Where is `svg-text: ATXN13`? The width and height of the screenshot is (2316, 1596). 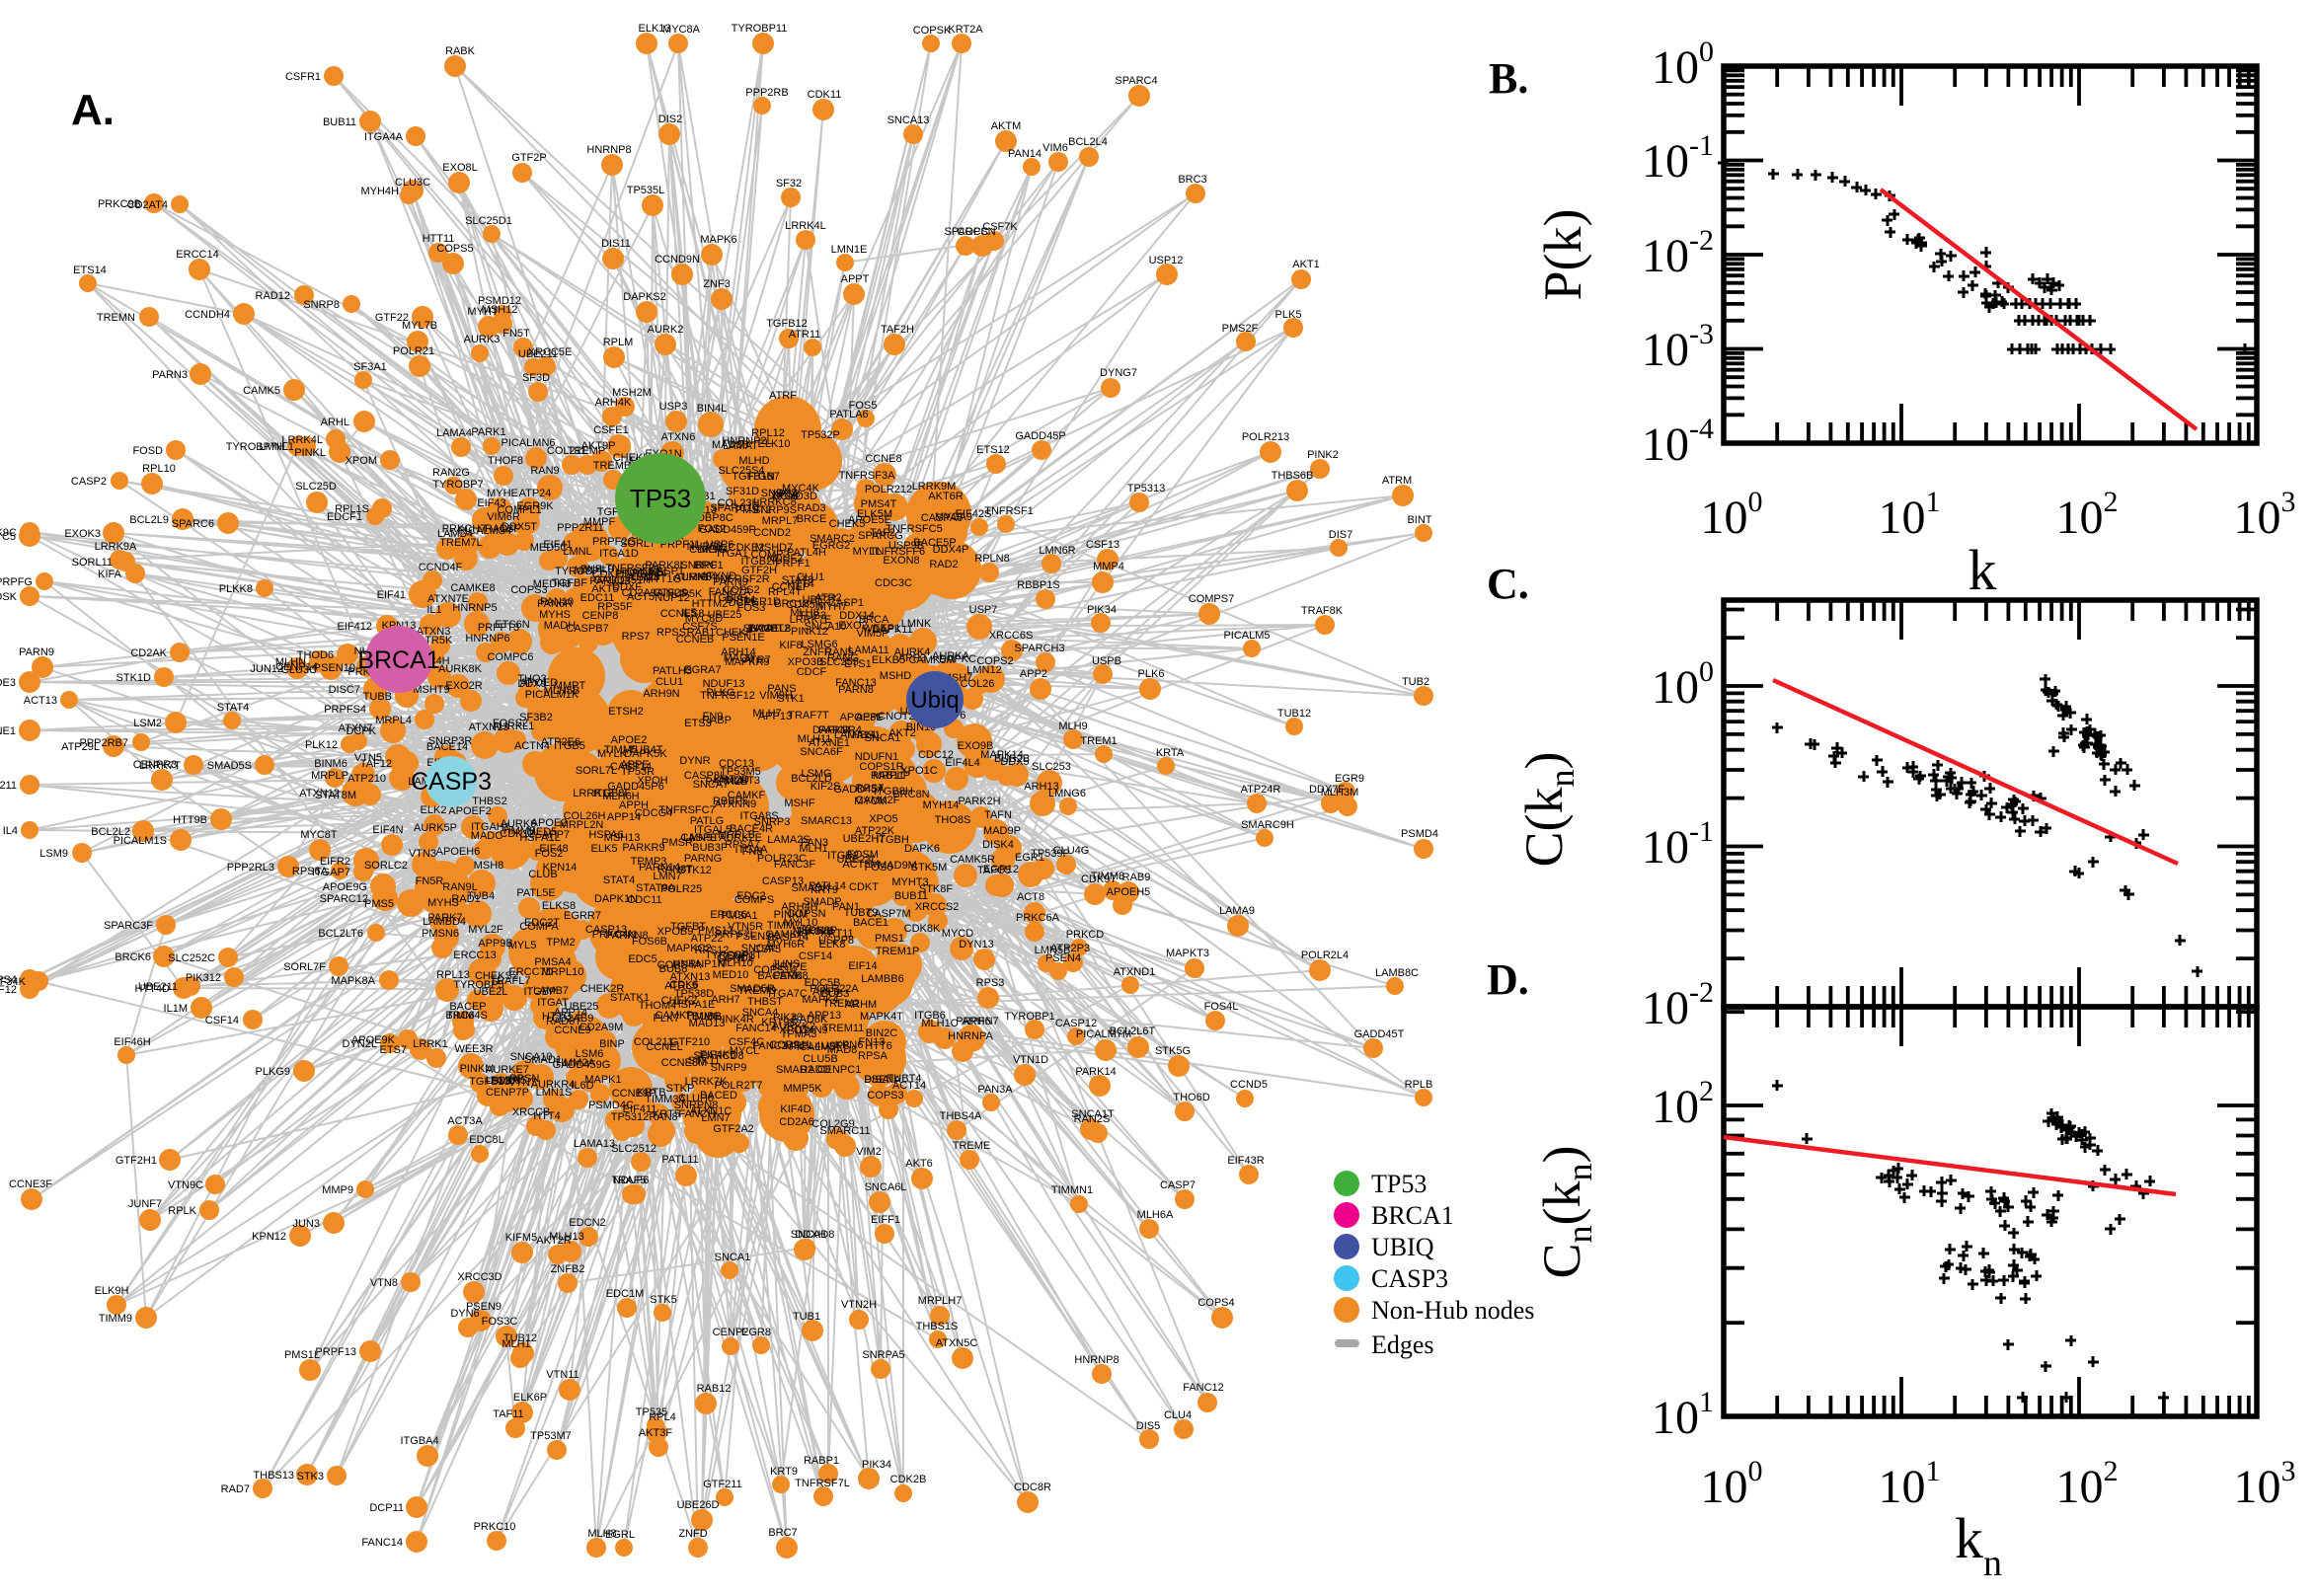 svg-text: ATXN13 is located at coordinates (690, 977).